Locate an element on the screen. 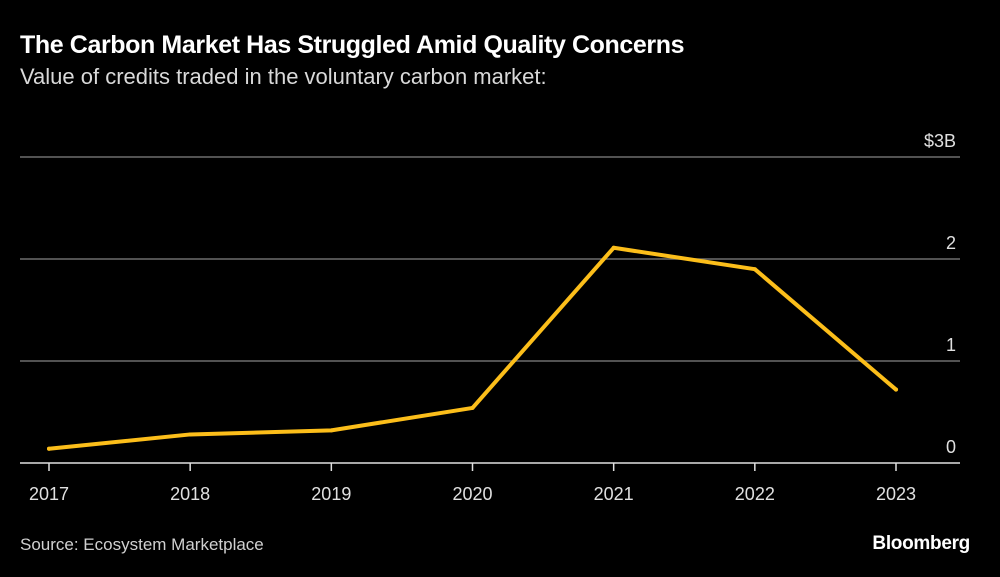  x-tick-label: 2018 is located at coordinates (190, 494).